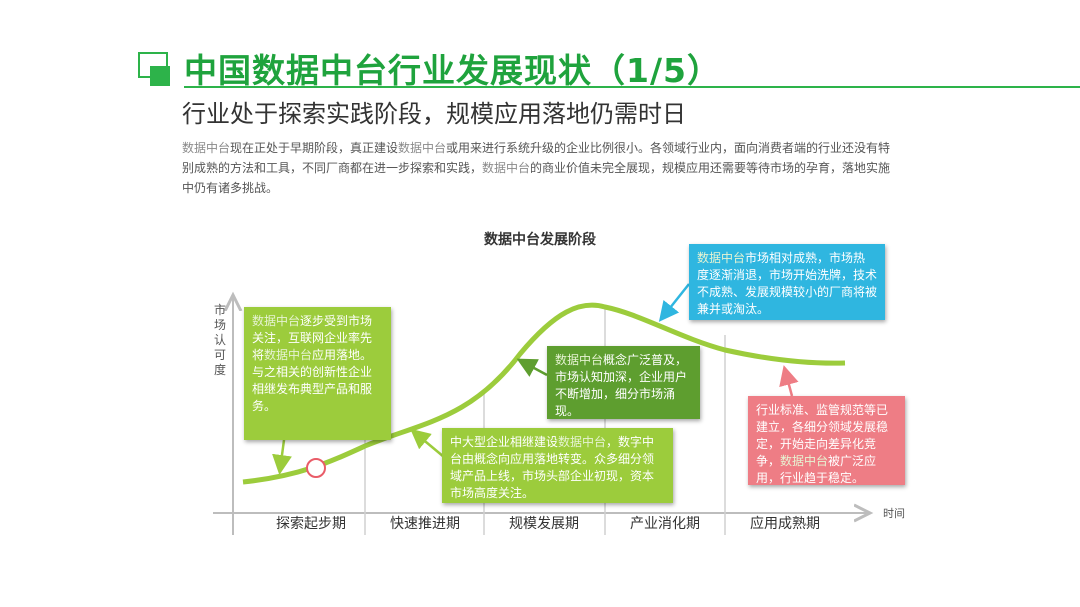  What do you see at coordinates (434, 114) in the screenshot?
I see `page-subtitle: 行业处于探索实践阶段，规模应用落地仍需时日` at bounding box center [434, 114].